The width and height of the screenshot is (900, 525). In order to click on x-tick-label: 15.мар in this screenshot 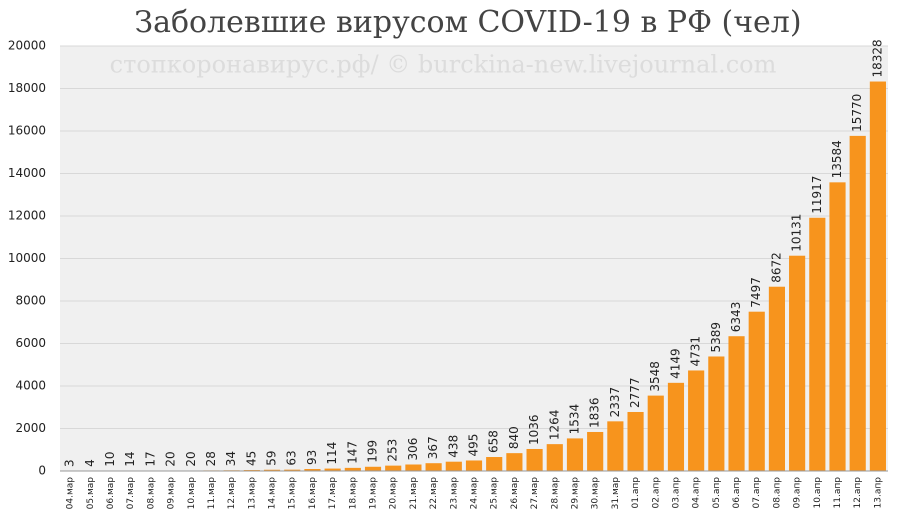, I will do `click(293, 493)`.